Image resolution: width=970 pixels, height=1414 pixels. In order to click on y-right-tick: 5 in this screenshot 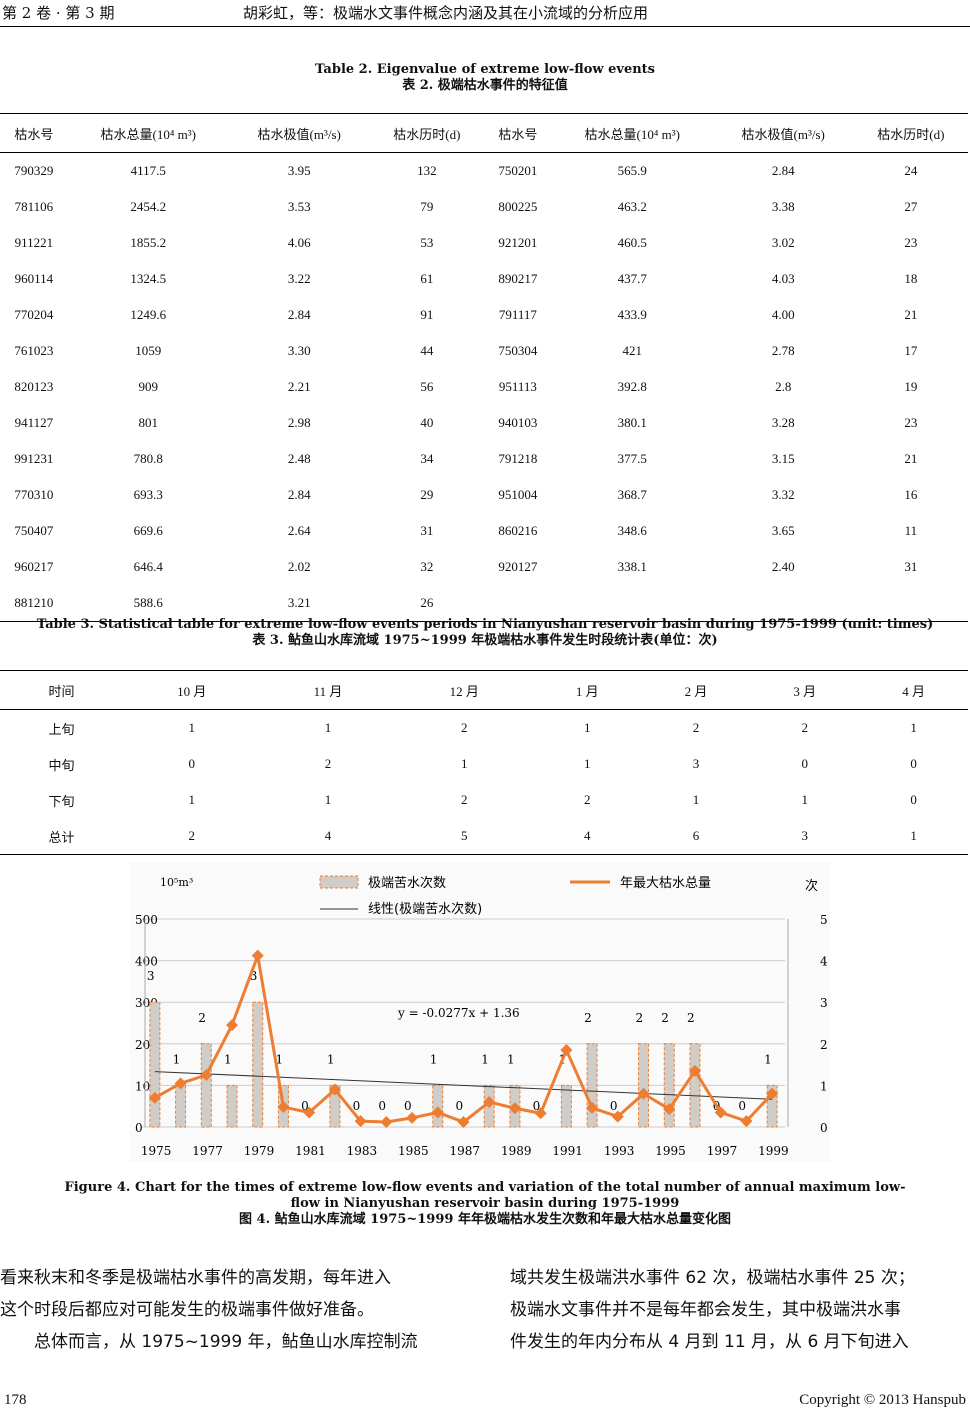, I will do `click(824, 920)`.